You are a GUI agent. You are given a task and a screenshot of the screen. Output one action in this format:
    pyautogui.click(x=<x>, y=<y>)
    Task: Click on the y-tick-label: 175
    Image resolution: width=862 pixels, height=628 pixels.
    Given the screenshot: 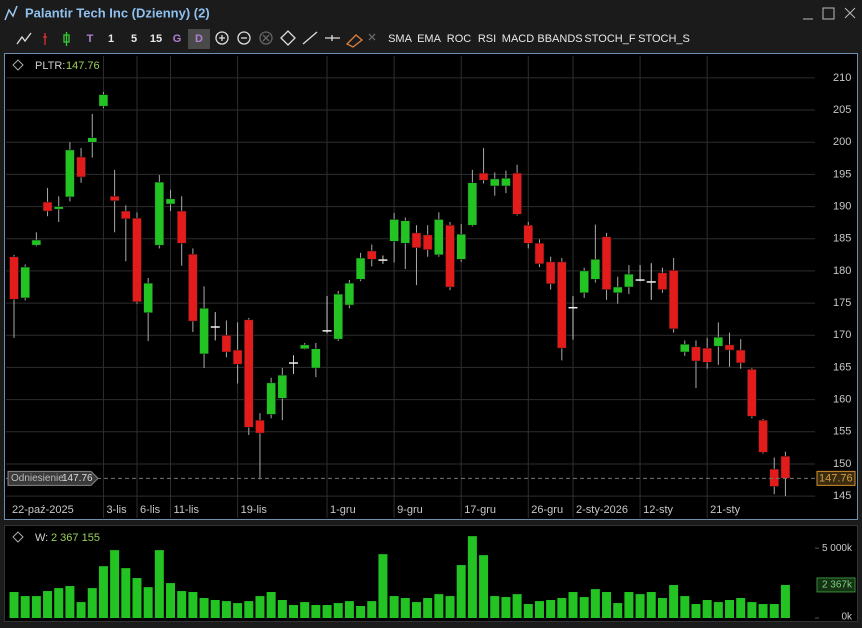 What is the action you would take?
    pyautogui.click(x=842, y=303)
    